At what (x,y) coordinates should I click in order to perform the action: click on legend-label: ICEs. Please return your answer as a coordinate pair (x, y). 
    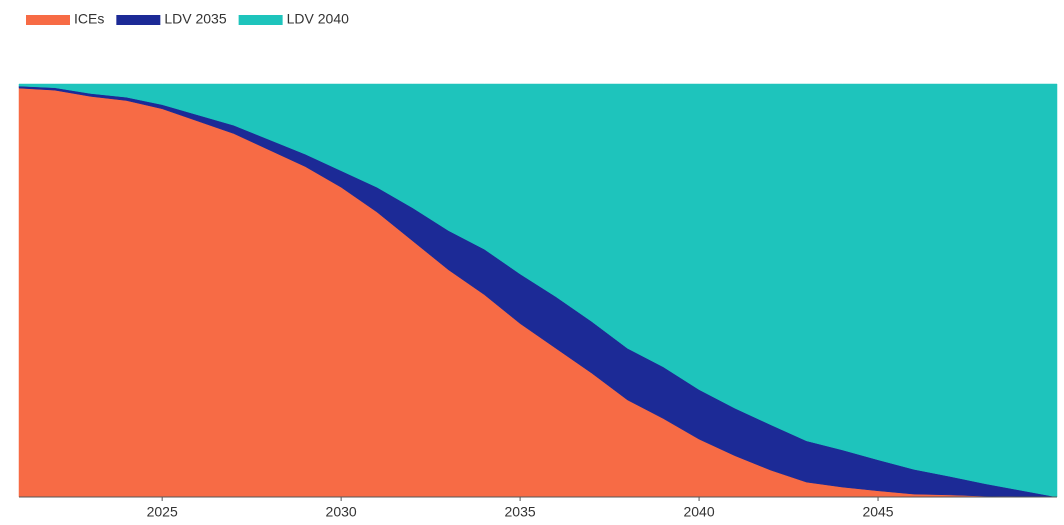
    Looking at the image, I should click on (89, 19).